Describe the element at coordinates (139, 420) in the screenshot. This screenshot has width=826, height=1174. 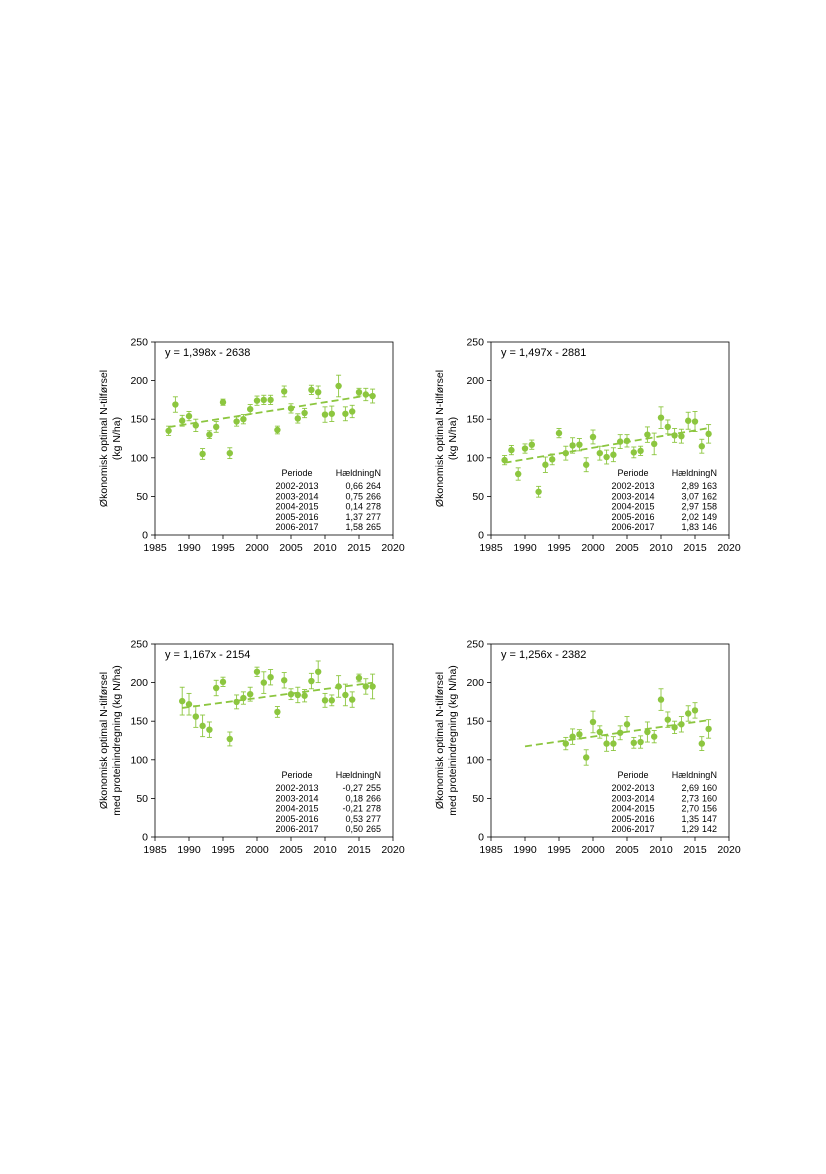
I see `y-tick-label: 150` at that location.